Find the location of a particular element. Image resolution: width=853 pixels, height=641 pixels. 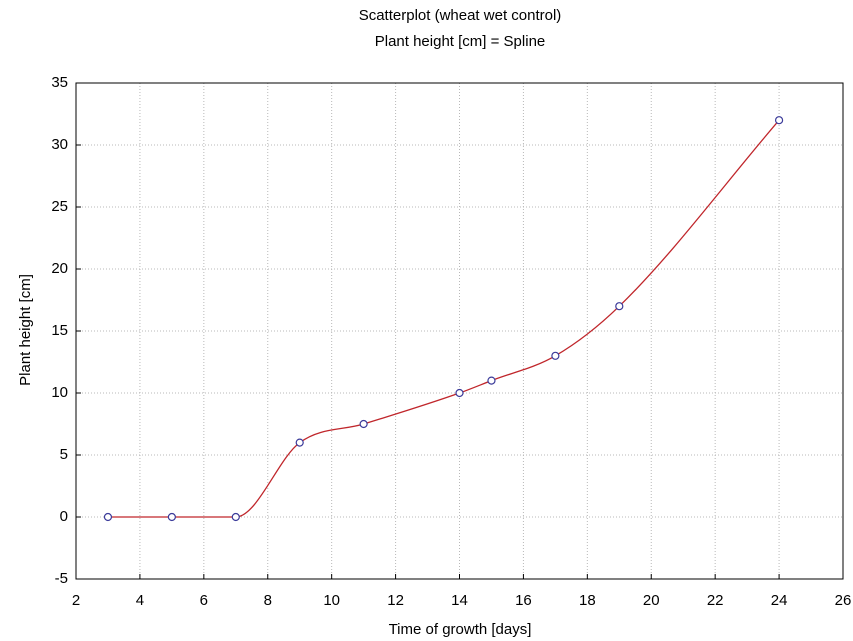

x-tick-label: 16 is located at coordinates (523, 600).